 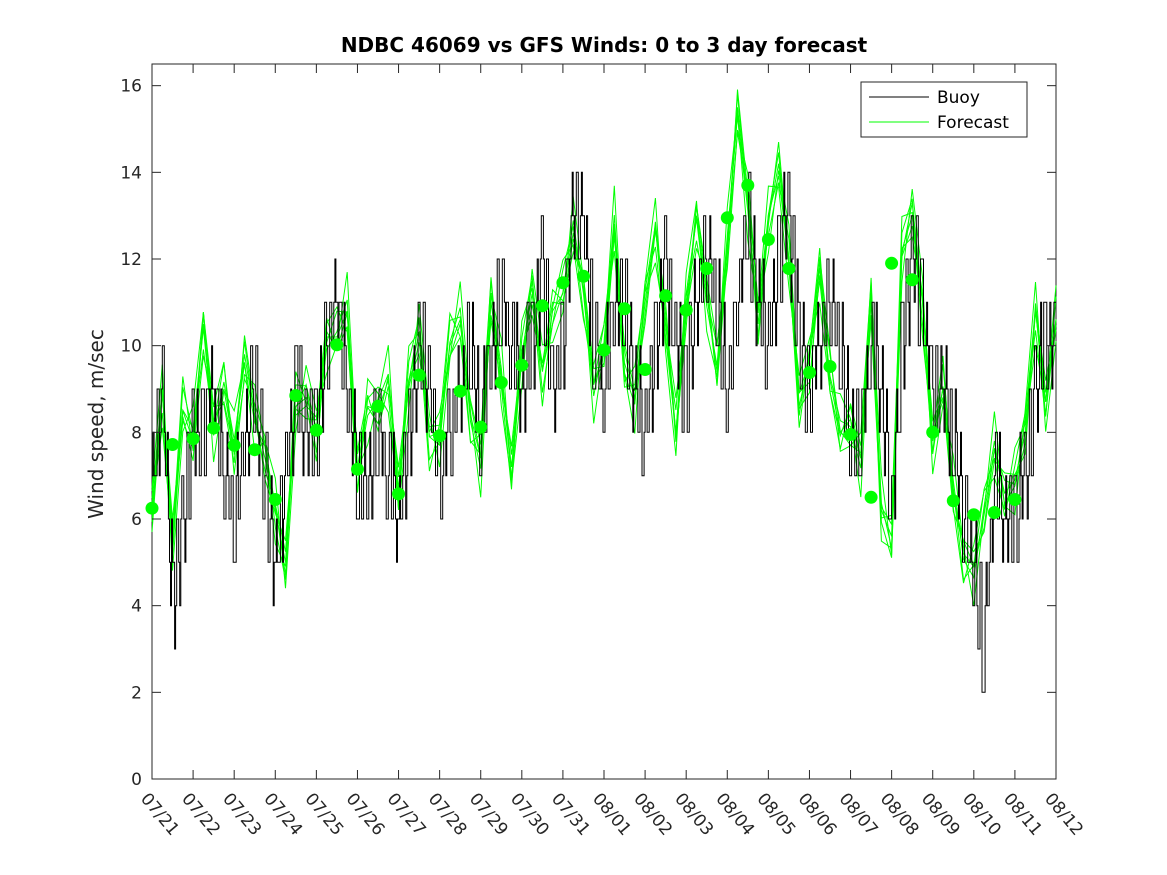 What do you see at coordinates (973, 123) in the screenshot?
I see `legend-forecast-label: Forecast` at bounding box center [973, 123].